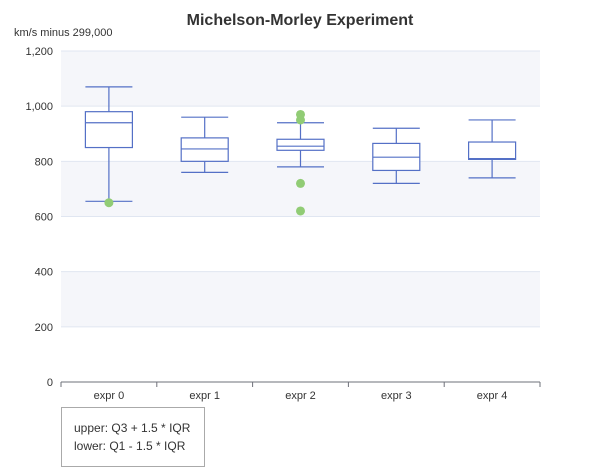  Describe the element at coordinates (63, 33) in the screenshot. I see `y-unit-label: km/s minus 299,000` at that location.